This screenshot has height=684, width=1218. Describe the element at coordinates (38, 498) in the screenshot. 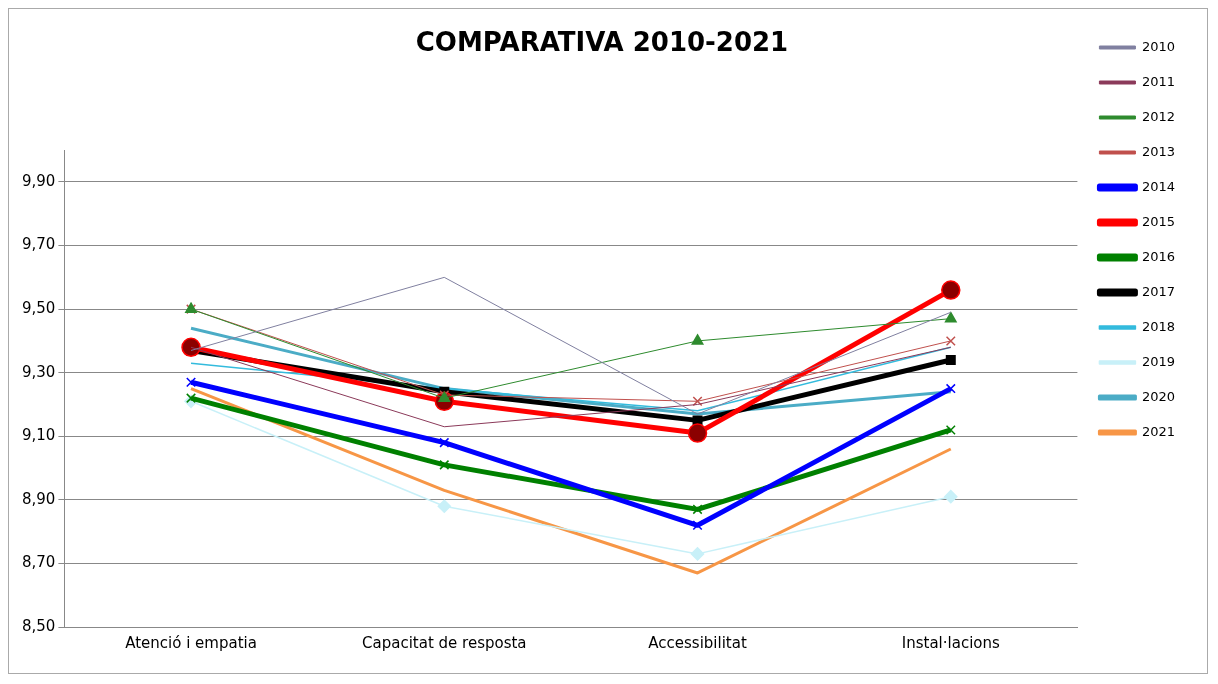

I see `y-tick-label: 8,90` at that location.